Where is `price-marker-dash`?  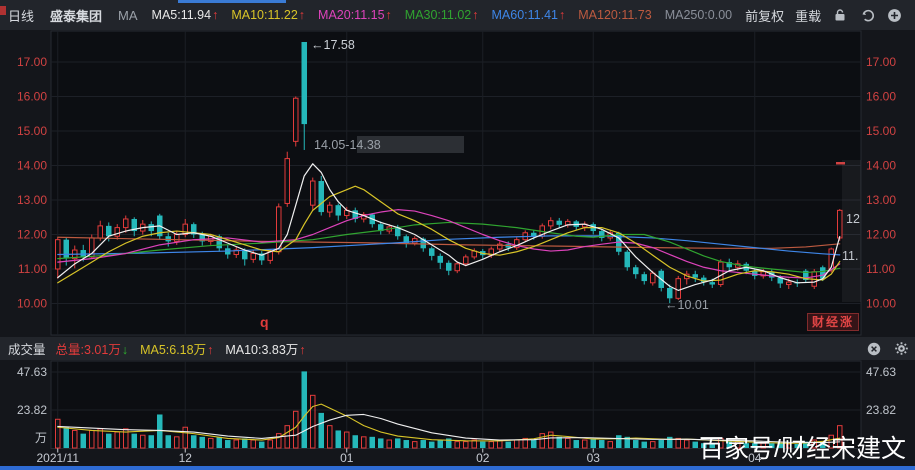 price-marker-dash is located at coordinates (840, 163).